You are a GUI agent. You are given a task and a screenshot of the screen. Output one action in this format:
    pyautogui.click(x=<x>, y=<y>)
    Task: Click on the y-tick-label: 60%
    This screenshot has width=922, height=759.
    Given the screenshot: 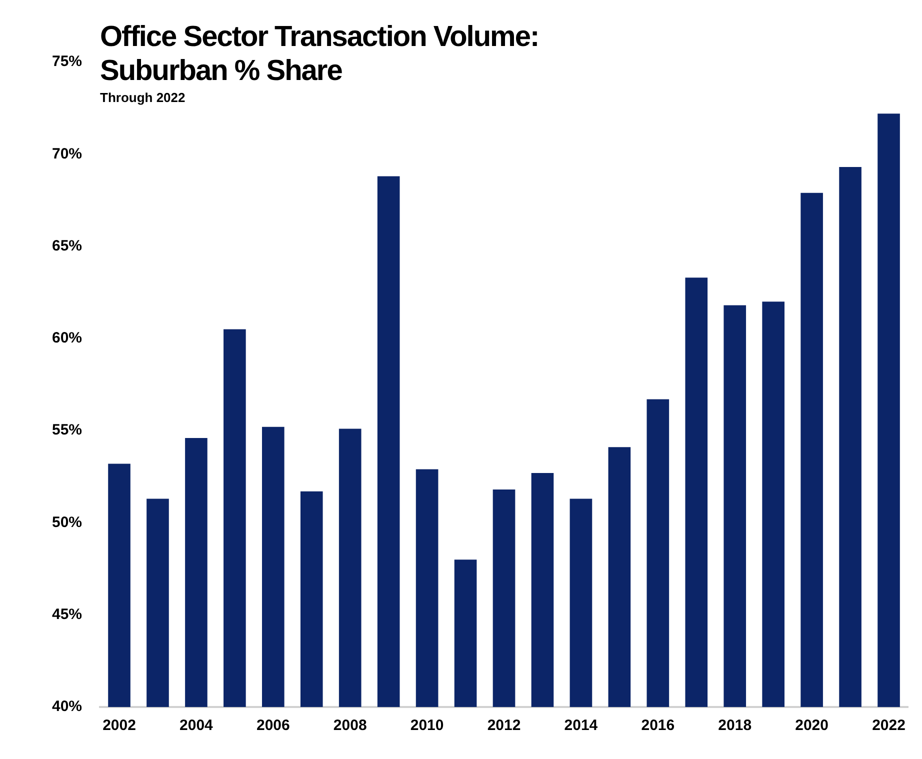 What is the action you would take?
    pyautogui.click(x=67, y=338)
    